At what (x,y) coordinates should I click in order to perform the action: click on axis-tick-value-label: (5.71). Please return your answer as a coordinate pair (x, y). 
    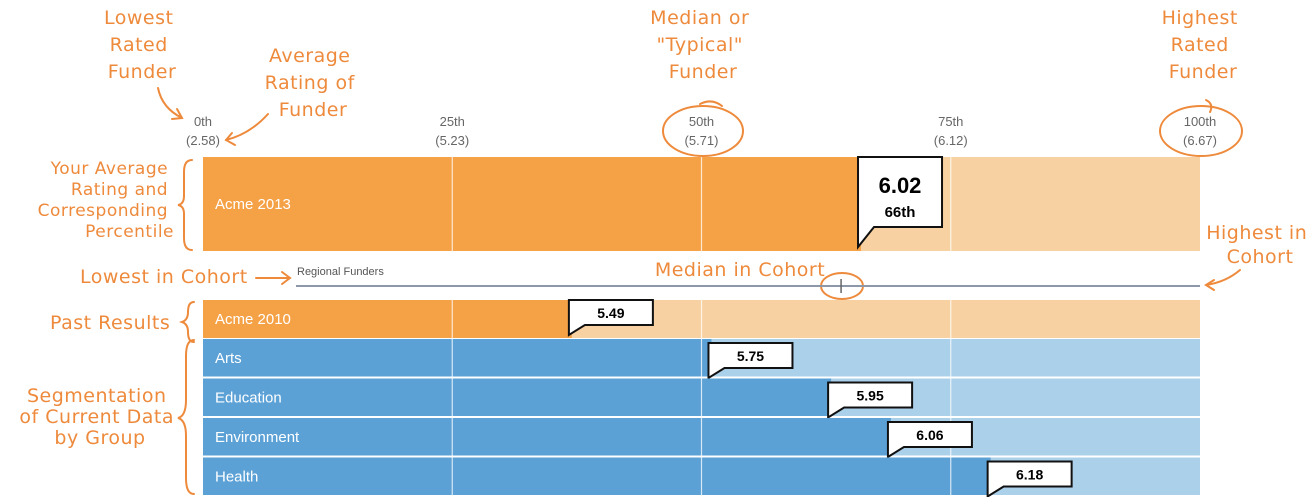
    Looking at the image, I should click on (702, 140).